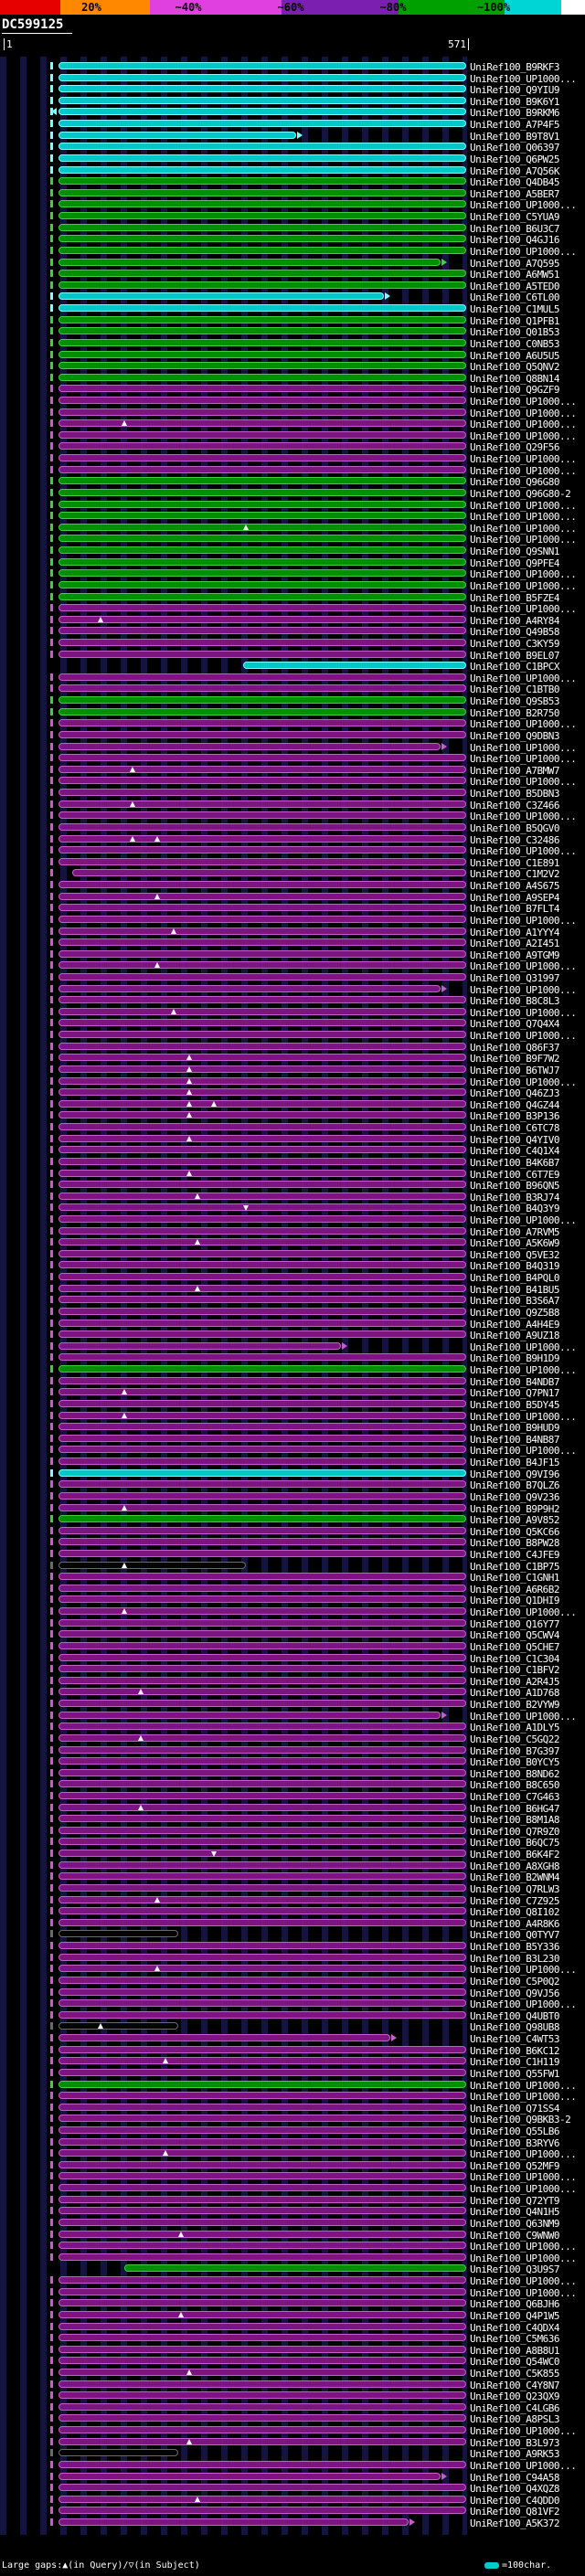 This screenshot has height=2576, width=585. I want to click on hit-label: UniRef100_Q4GJ16, so click(514, 240).